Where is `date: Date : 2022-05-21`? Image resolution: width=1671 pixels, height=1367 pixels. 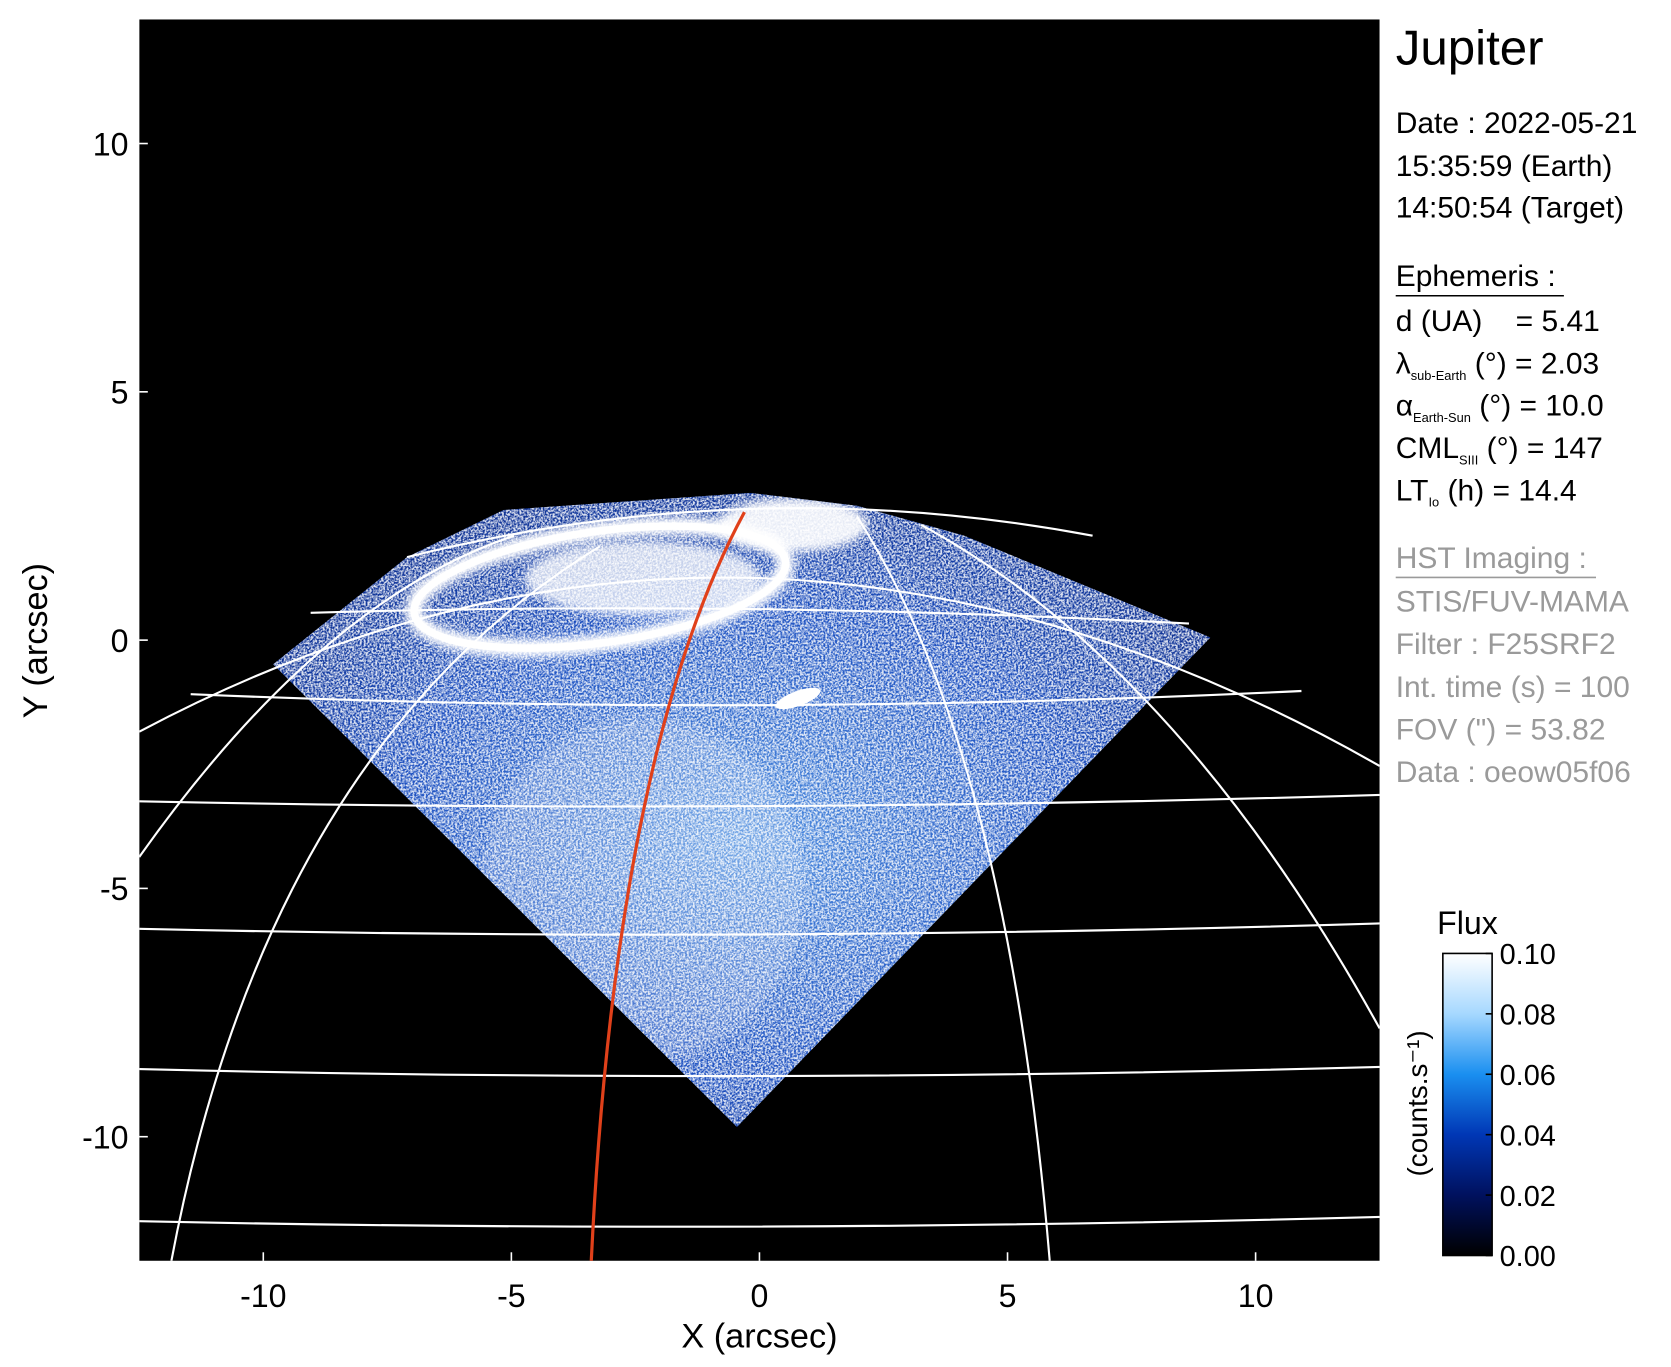 date: Date : 2022-05-21 is located at coordinates (1517, 123).